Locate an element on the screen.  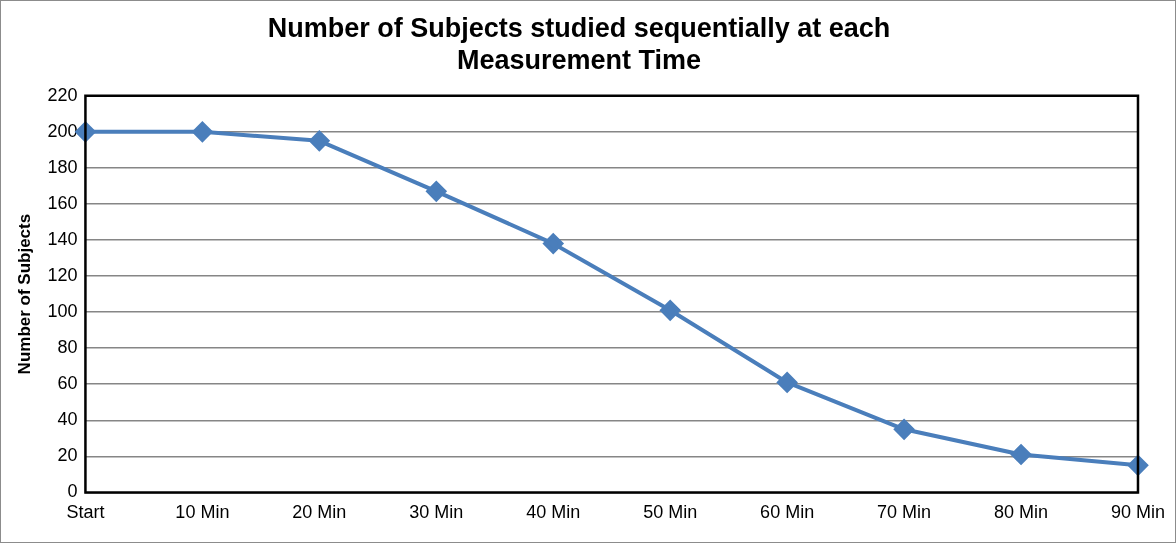
x-tick-label: 30 Min is located at coordinates (436, 512).